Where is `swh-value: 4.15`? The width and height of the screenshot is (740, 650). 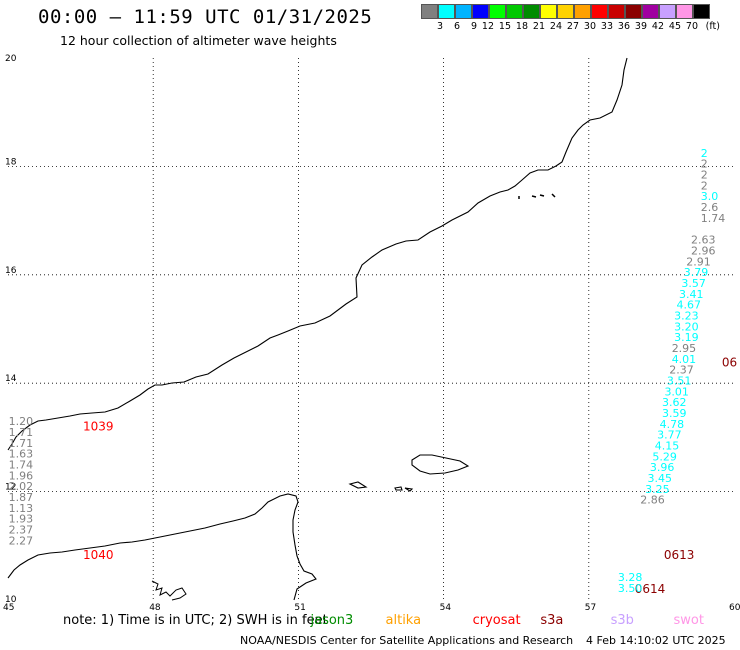
swh-value: 4.15 is located at coordinates (667, 446).